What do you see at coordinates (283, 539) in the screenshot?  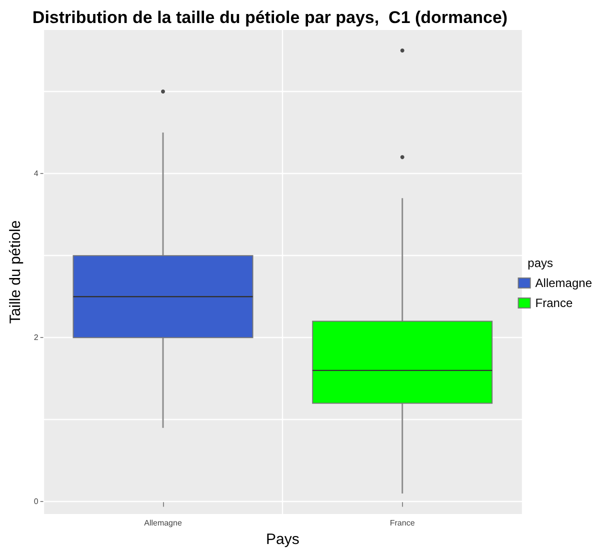 I see `x-axis-title: Pays` at bounding box center [283, 539].